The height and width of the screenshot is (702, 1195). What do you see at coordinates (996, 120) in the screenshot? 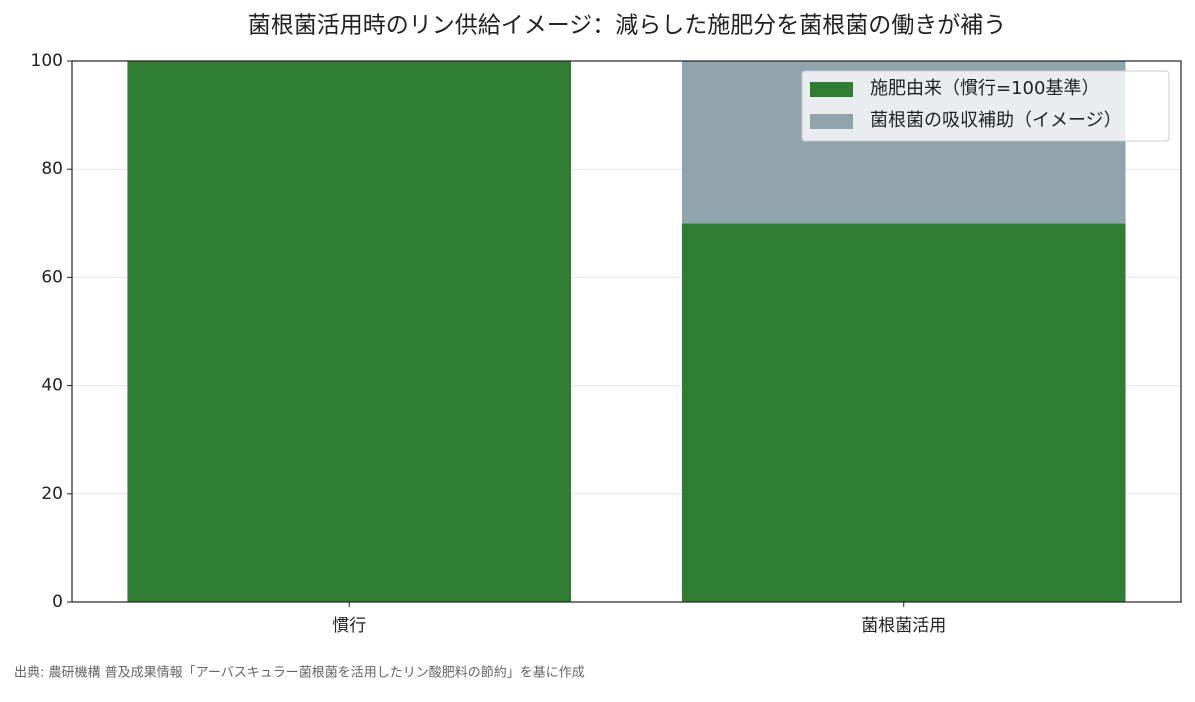
I see `legend-label: 菌根菌の吸収補助（イメージ）` at bounding box center [996, 120].